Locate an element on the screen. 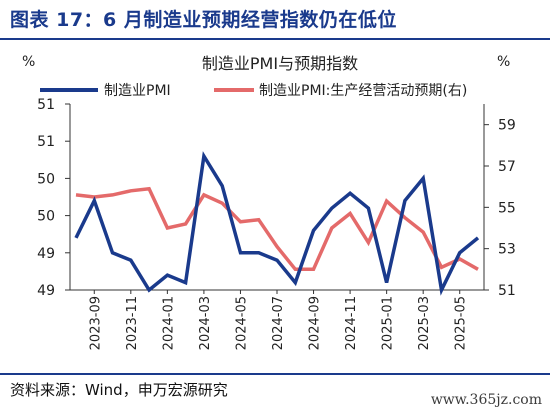  legend: 制造业PMI 制造业PMI:生产经营活动预期(右) is located at coordinates (253, 91).